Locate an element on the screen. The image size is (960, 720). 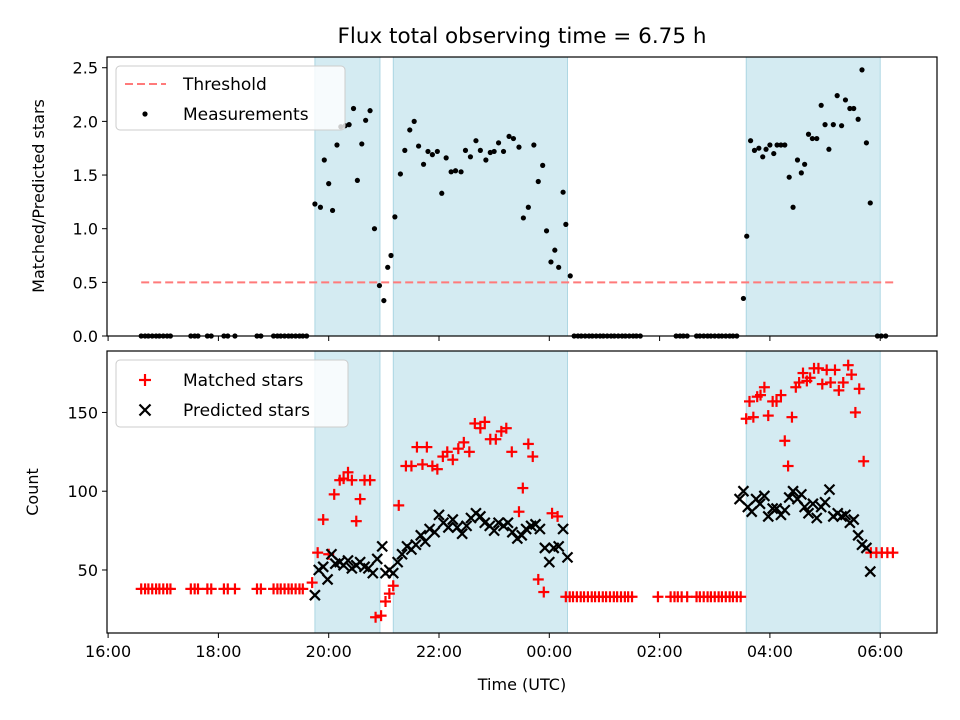
top-legend: Threshold Measurements is located at coordinates (230, 98).